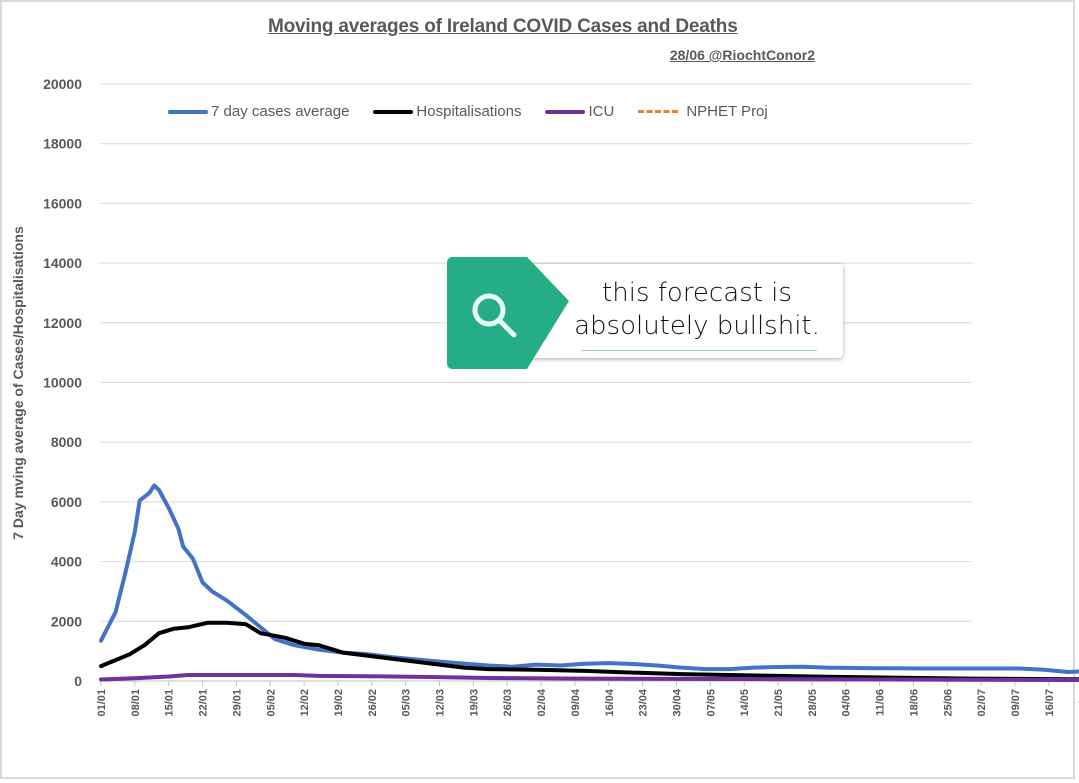  Describe the element at coordinates (745, 703) in the screenshot. I see `x-tick-label: 14/05` at that location.